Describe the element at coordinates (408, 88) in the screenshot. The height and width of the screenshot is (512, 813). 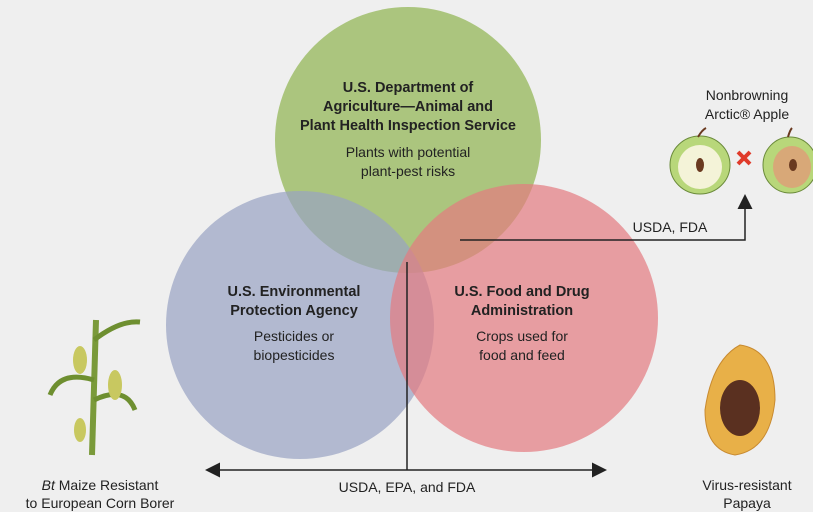
I see `agency-name: U.S. Department of` at that location.